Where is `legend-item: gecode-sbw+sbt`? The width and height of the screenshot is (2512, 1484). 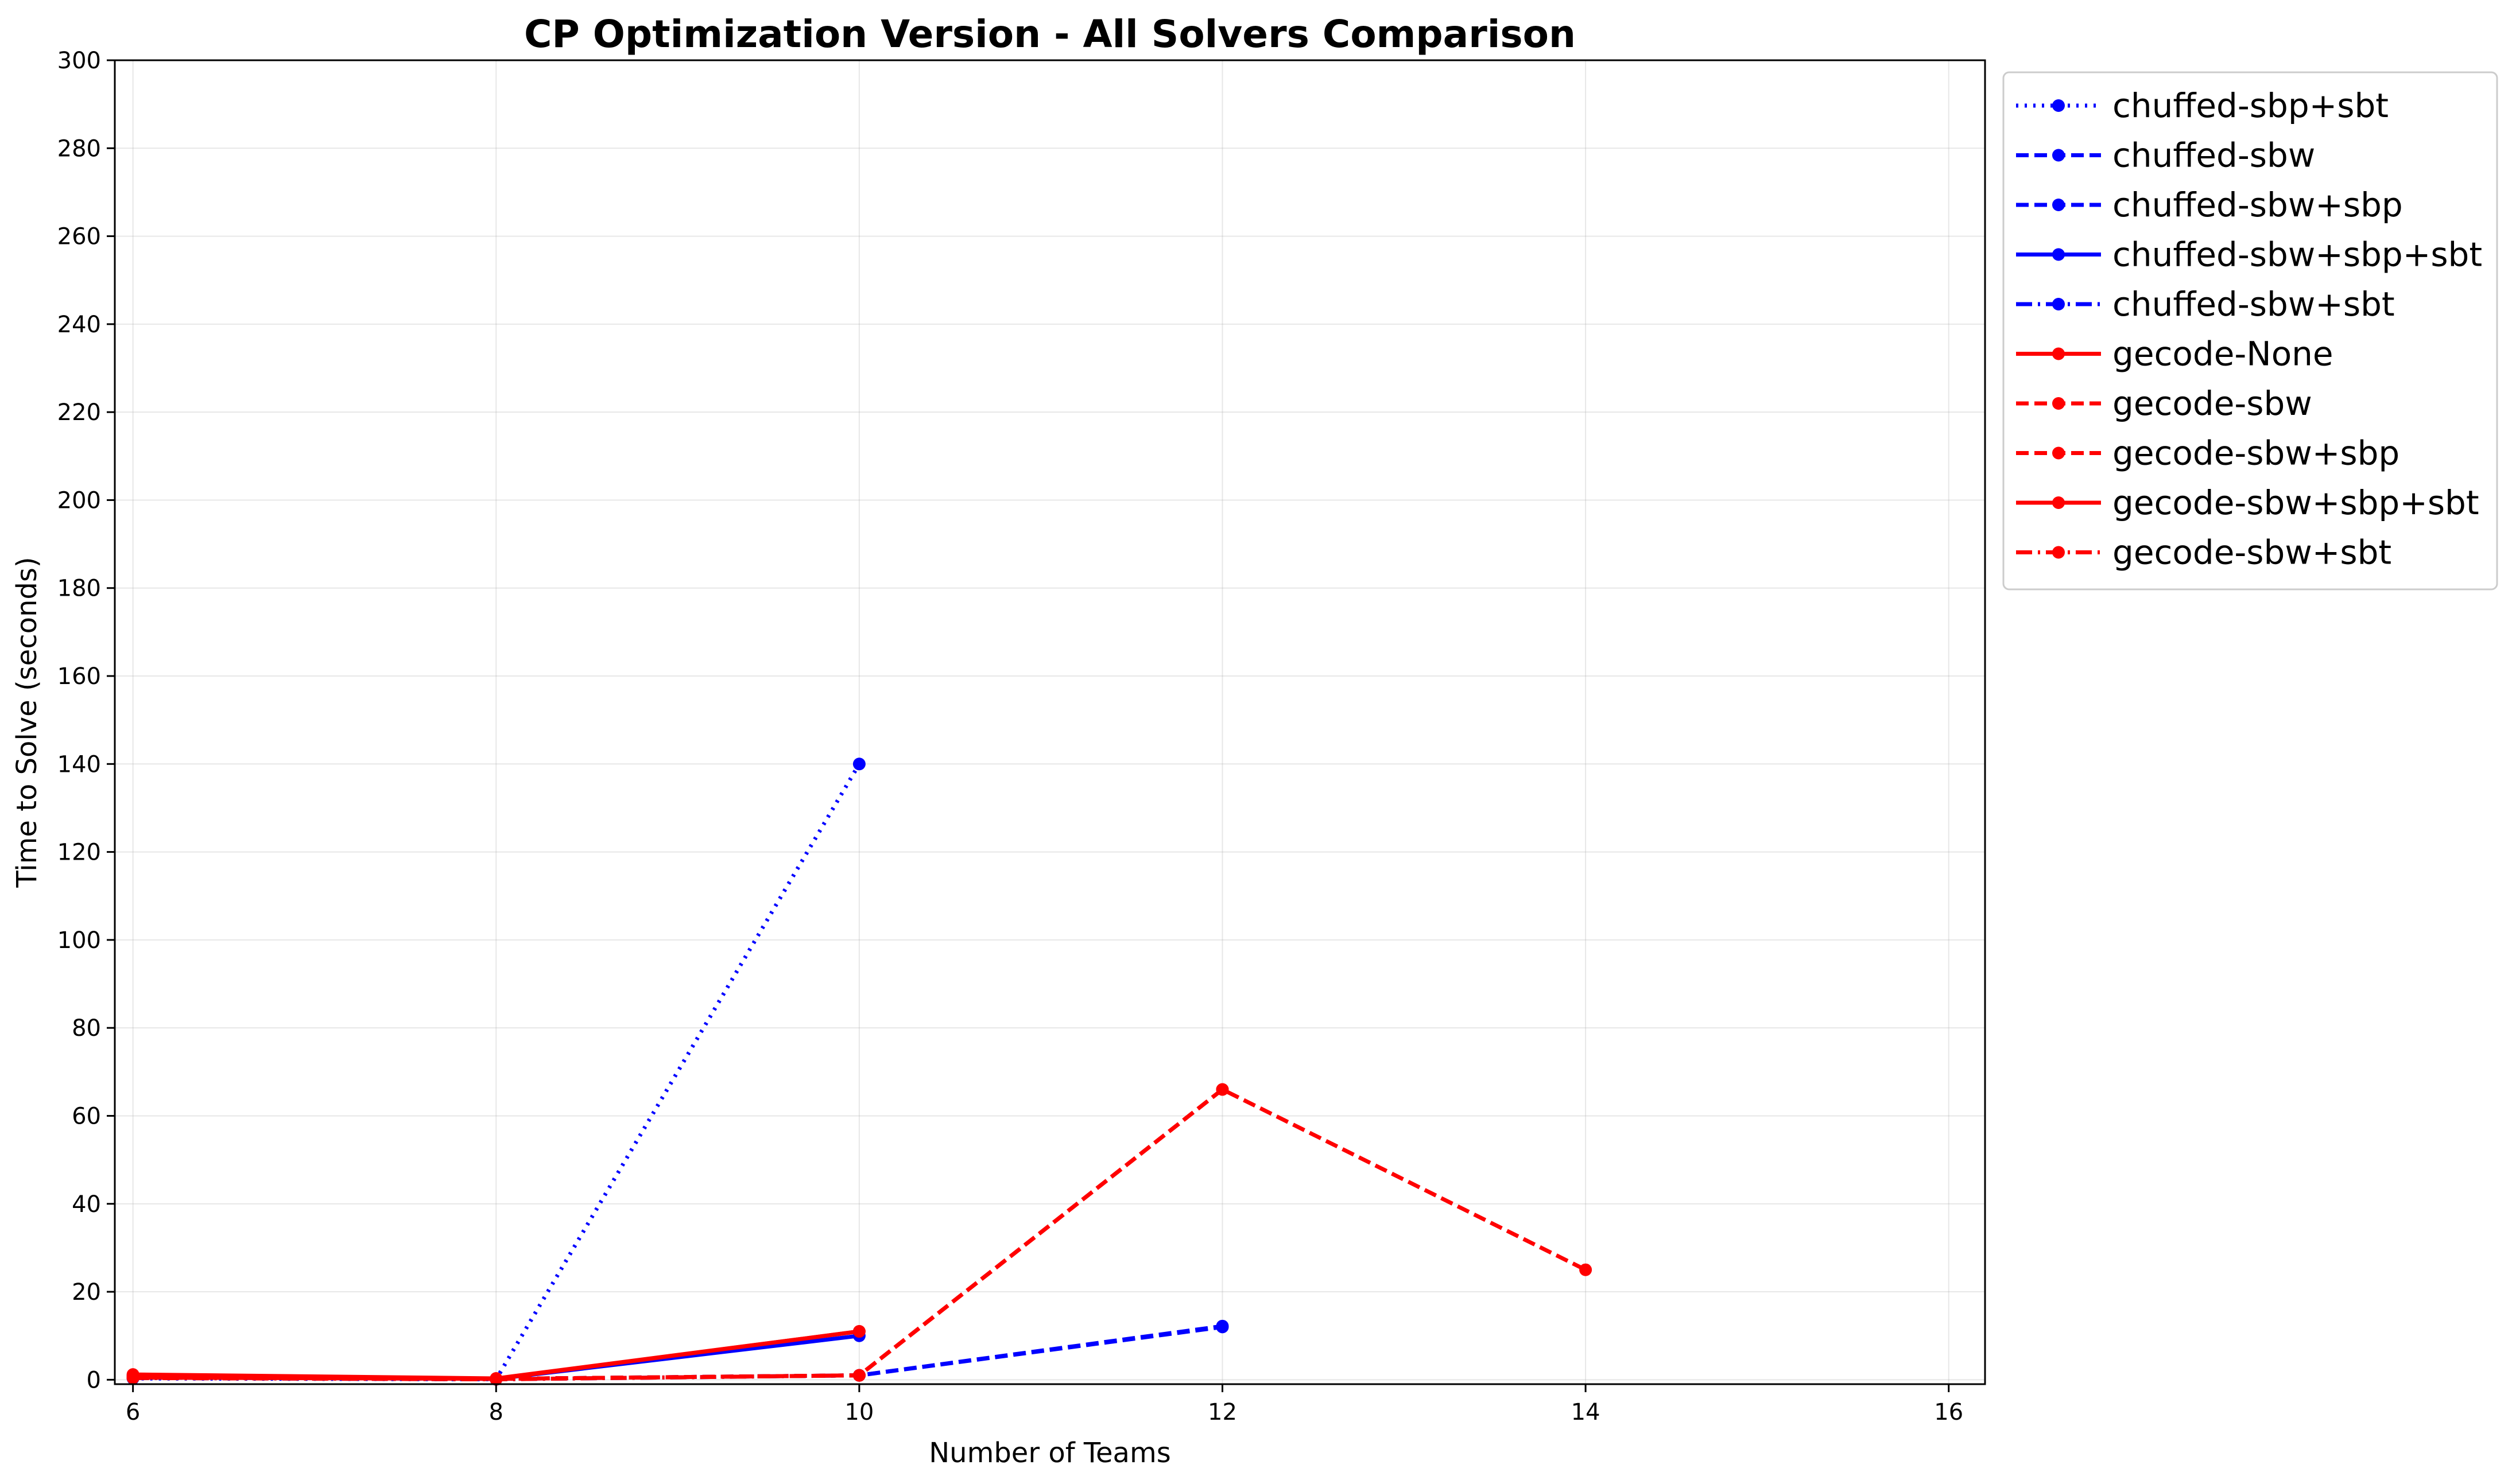
legend-item: gecode-sbw+sbt is located at coordinates (2203, 552).